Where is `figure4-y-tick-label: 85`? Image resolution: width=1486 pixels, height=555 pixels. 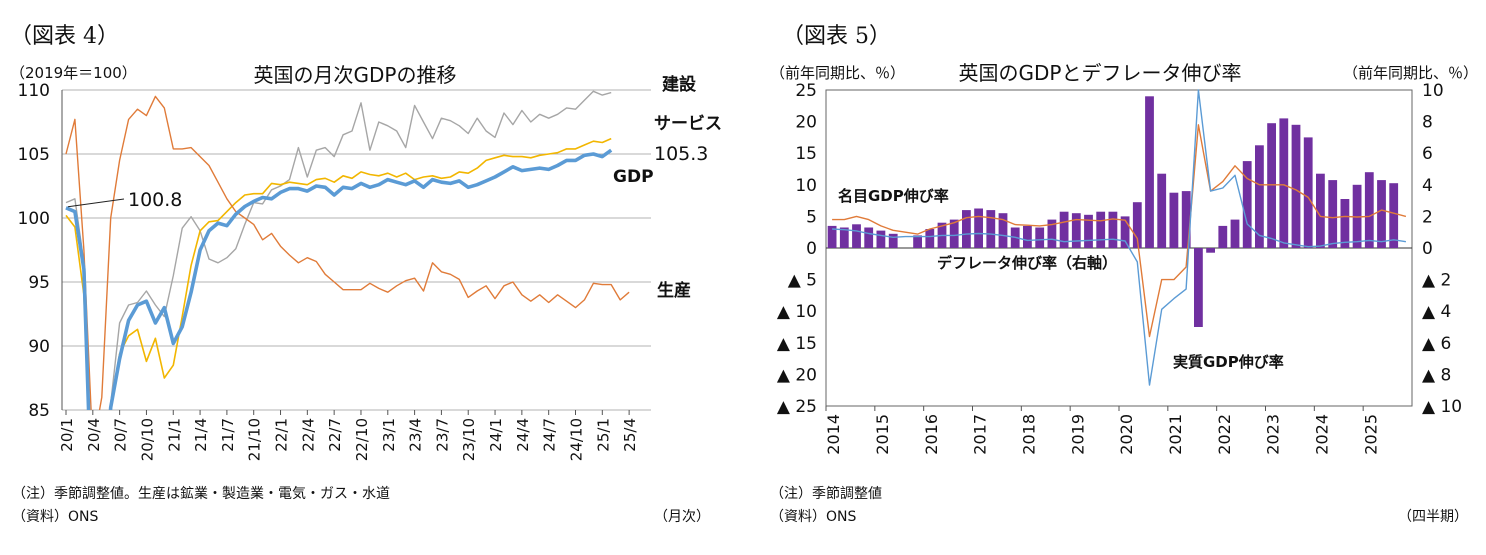 figure4-y-tick-label: 85 is located at coordinates (39, 411).